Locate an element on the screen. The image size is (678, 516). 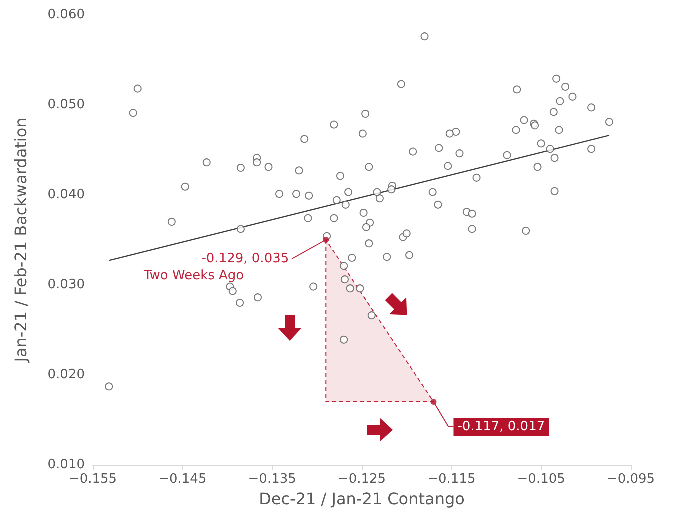
annotation: -0.117, 0.017 is located at coordinates (502, 427).